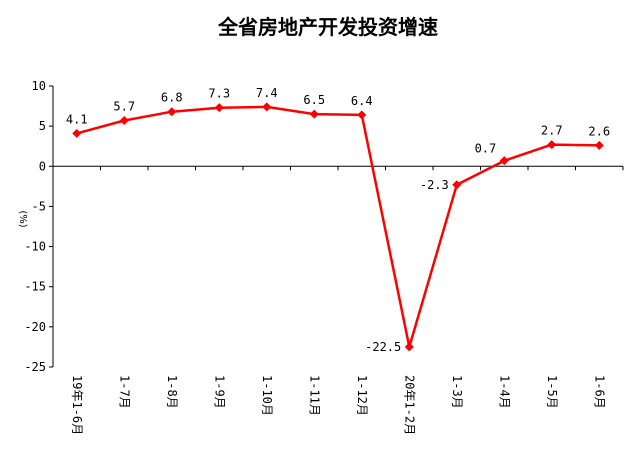 Image resolution: width=624 pixels, height=465 pixels. I want to click on y-tick-label: -15, so click(35, 287).